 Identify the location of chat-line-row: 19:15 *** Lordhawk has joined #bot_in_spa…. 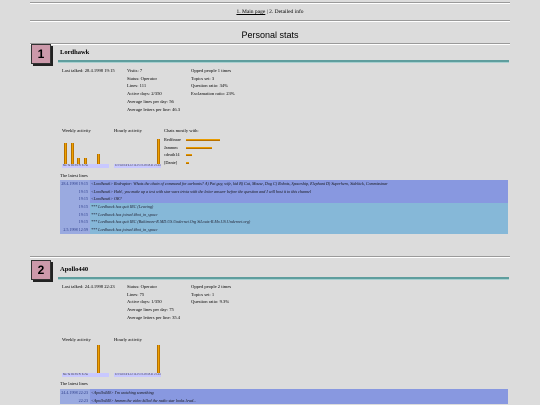
(284, 214).